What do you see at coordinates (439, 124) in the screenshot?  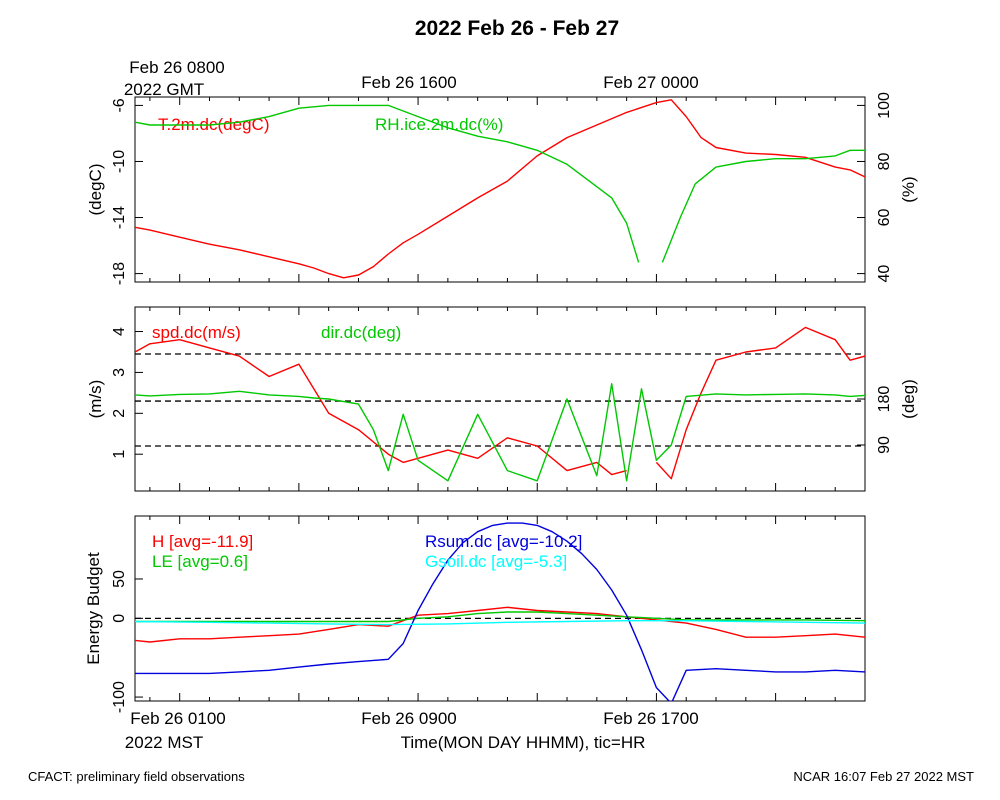 I see `legend-rh-ice-2m-dc-: RH.ice.2m.dc(%)` at bounding box center [439, 124].